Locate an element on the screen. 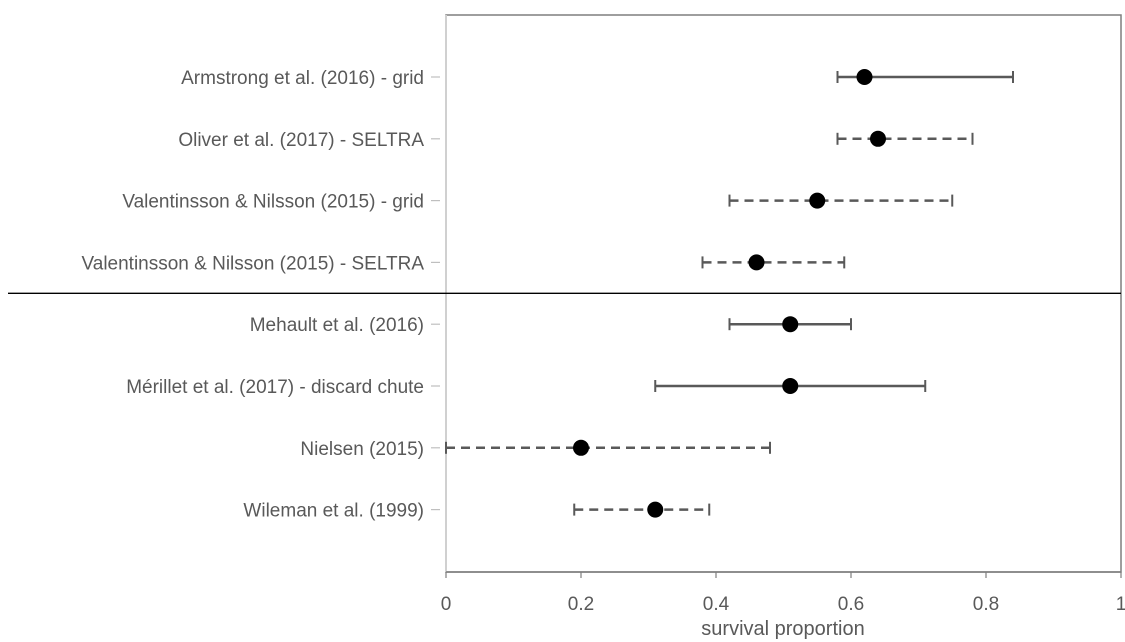 This screenshot has height=642, width=1125. study-row: Valentinsson & Nilsson (2015) - grid is located at coordinates (538, 202).